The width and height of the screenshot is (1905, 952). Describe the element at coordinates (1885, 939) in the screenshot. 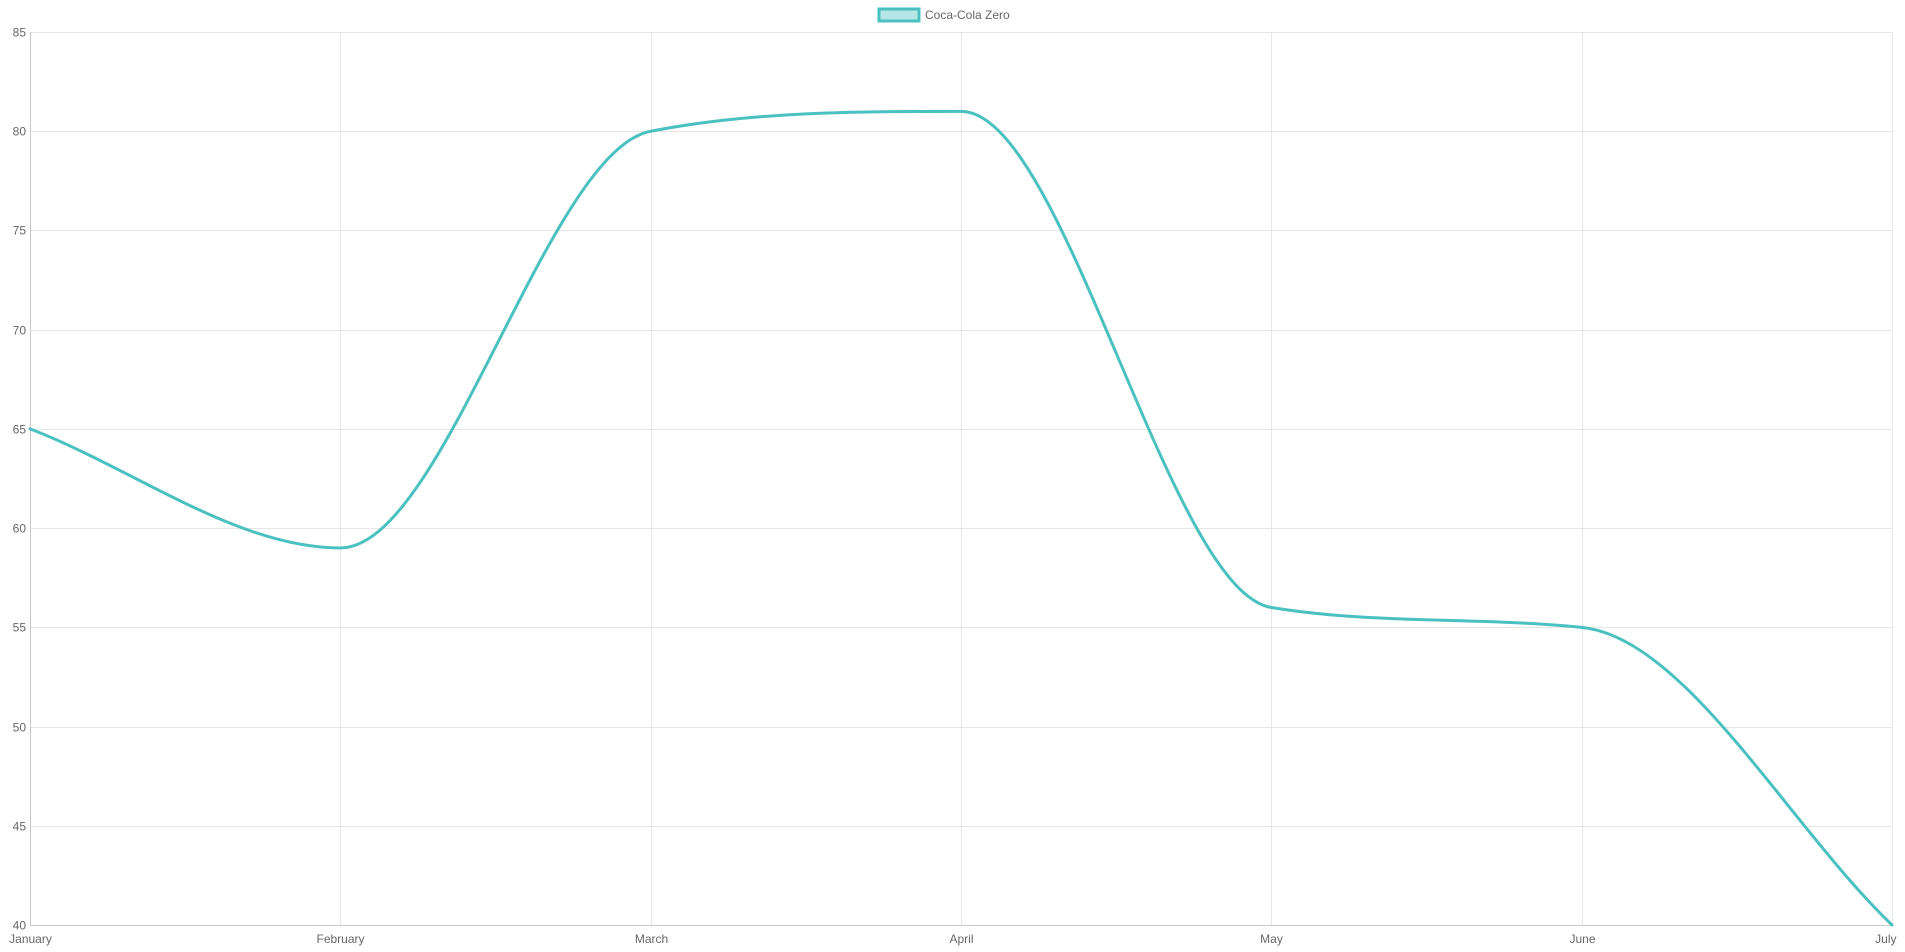

I see `x-tick-label: July` at that location.